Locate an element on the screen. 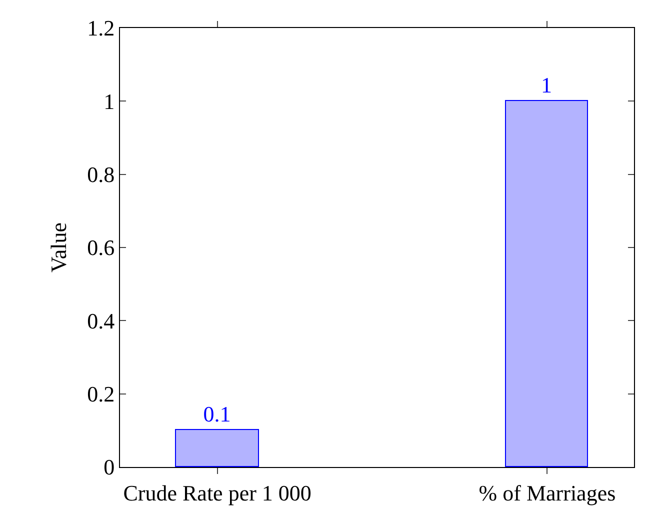 Image resolution: width=648 pixels, height=516 pixels. y-axis-title: Value is located at coordinates (58, 247).